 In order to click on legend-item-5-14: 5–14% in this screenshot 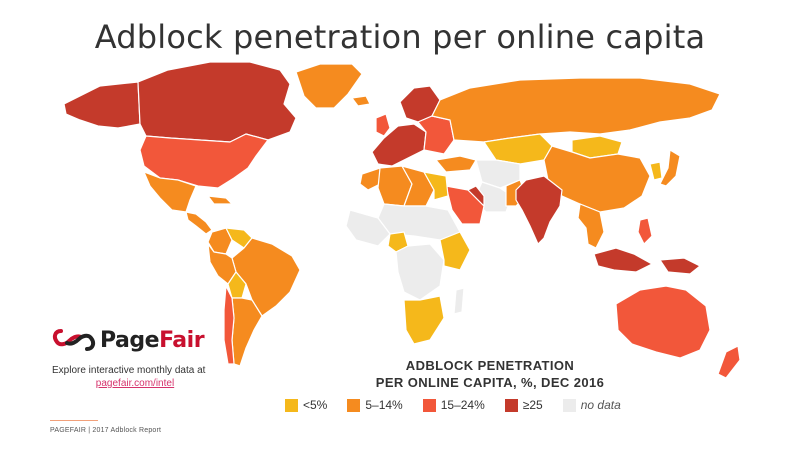, I will do `click(375, 405)`.